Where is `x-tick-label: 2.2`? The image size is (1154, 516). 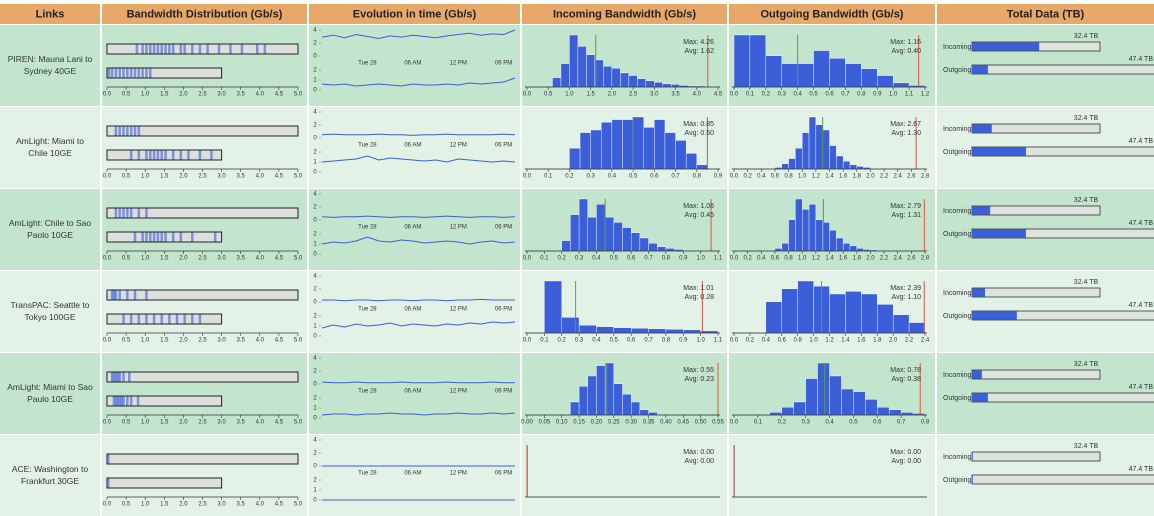
x-tick-label: 2.2 is located at coordinates (884, 177).